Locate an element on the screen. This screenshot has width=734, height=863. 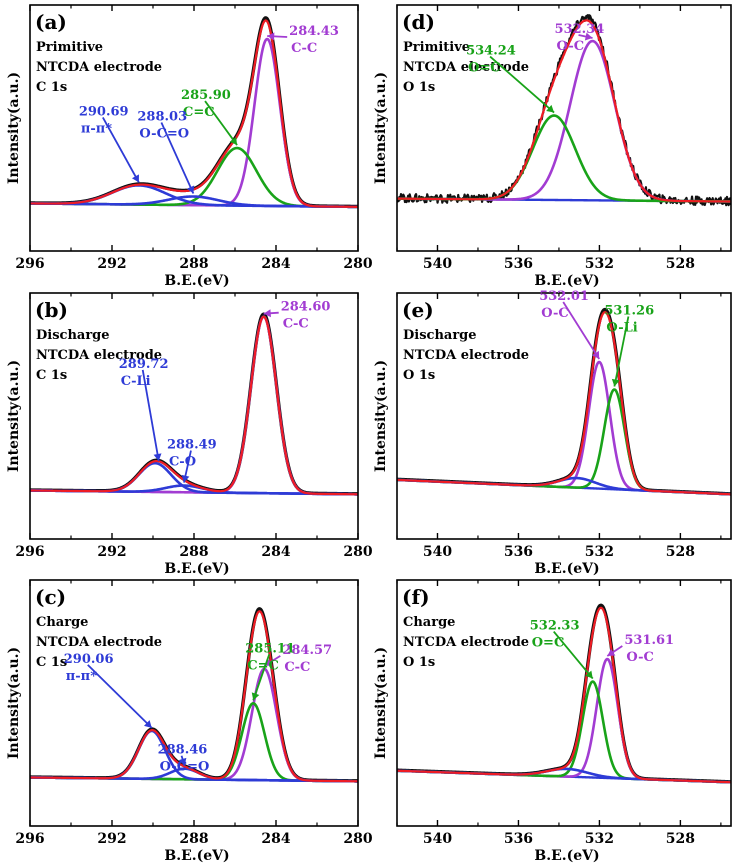
panel-info-line: Primitive is located at coordinates (436, 47).